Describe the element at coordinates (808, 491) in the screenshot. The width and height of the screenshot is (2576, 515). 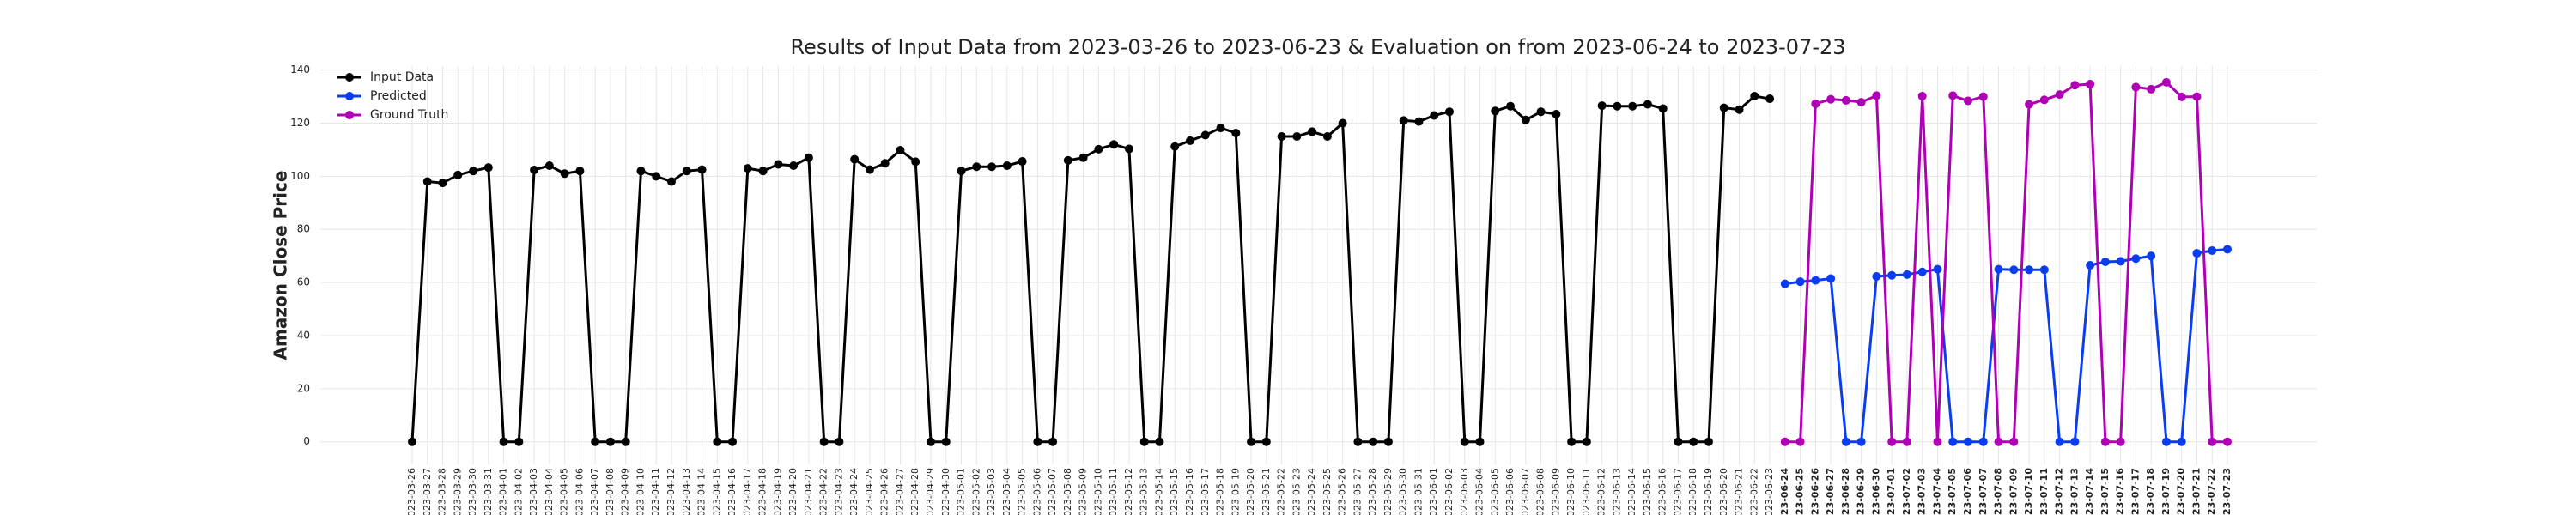
I see `x-tick-label: 2023-04-21` at that location.